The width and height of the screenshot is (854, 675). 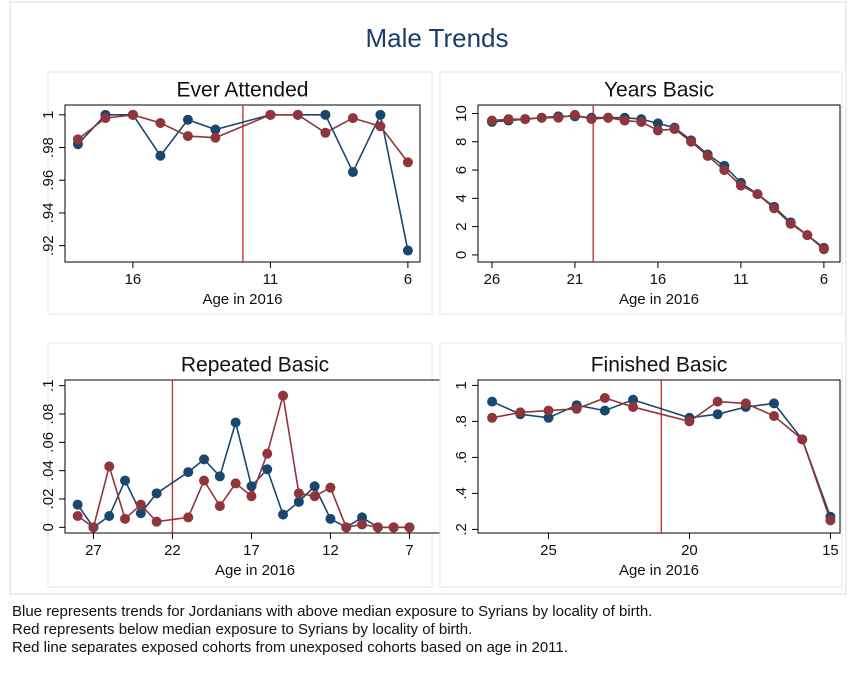 What do you see at coordinates (461, 255) in the screenshot?
I see `y-tick-label: 0` at bounding box center [461, 255].